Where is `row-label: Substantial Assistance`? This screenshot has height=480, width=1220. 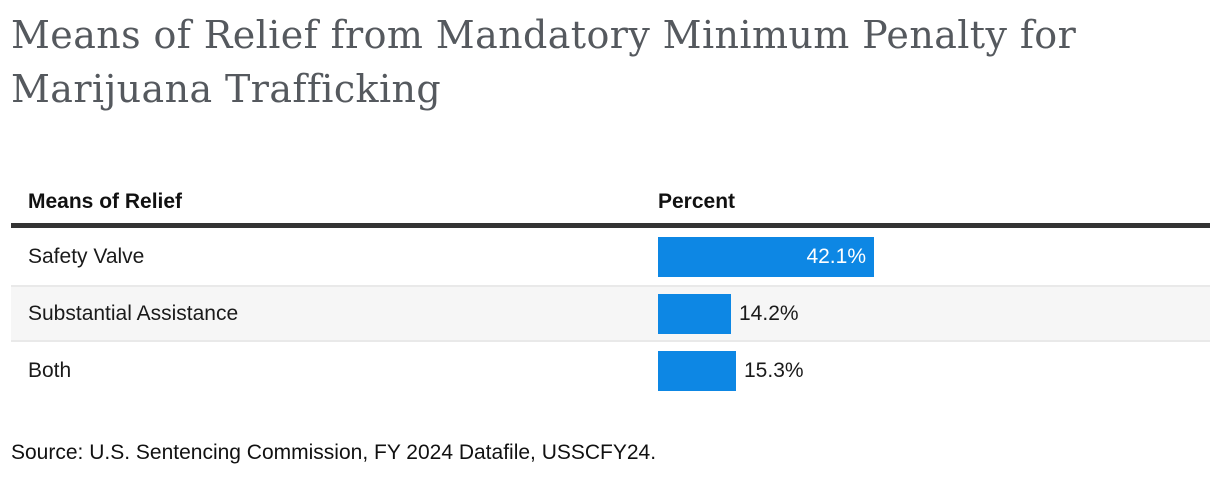
row-label: Substantial Assistance is located at coordinates (133, 313).